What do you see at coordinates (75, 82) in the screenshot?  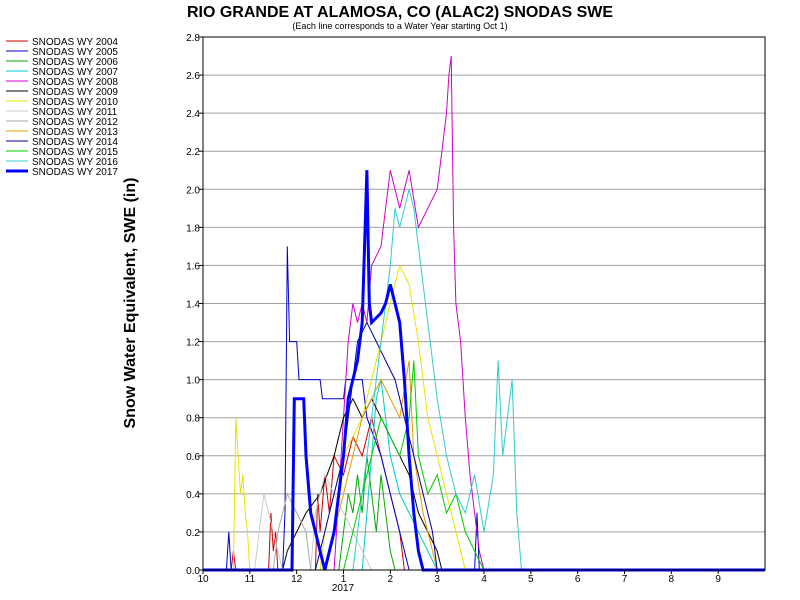 I see `legend-label: SNODAS WY 2008` at bounding box center [75, 82].